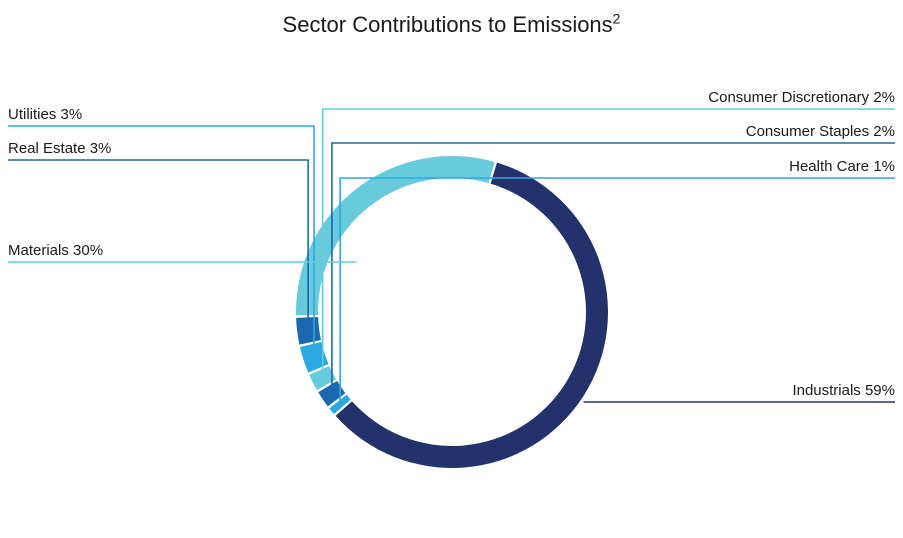  What do you see at coordinates (314, 357) in the screenshot?
I see `slice-utilities` at bounding box center [314, 357].